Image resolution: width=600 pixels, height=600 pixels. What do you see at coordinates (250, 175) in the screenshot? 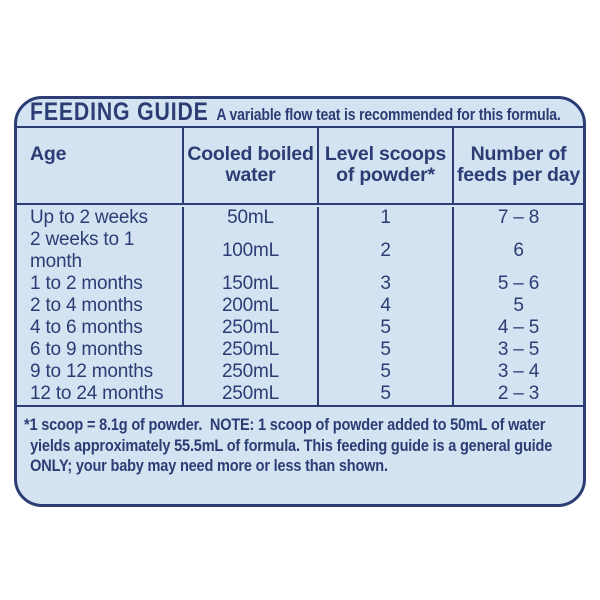
I see `header-label: water` at bounding box center [250, 175].